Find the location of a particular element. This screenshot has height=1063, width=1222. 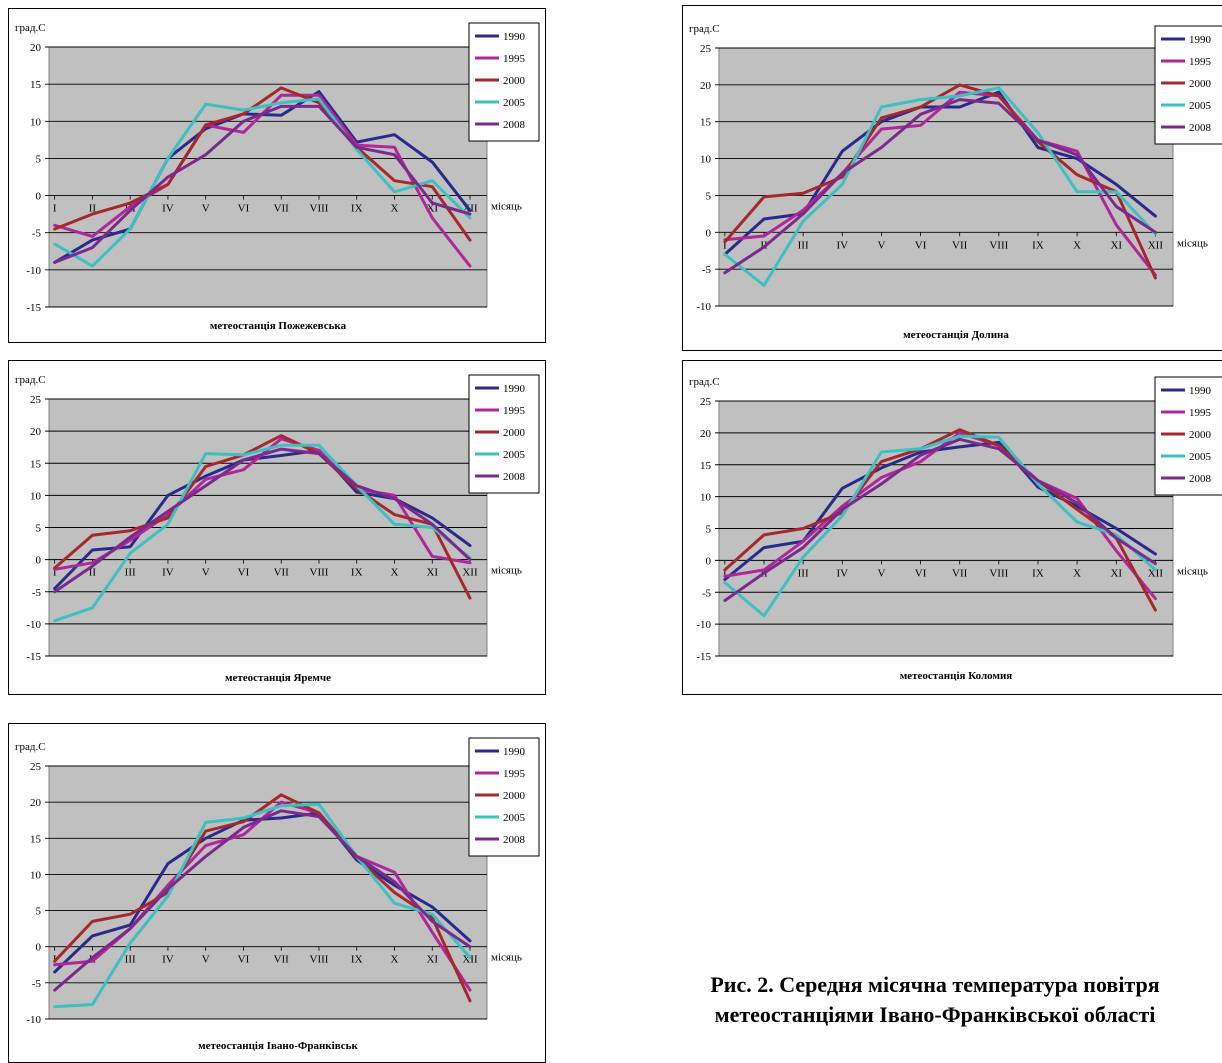

chart1-legend is located at coordinates (504, 82).